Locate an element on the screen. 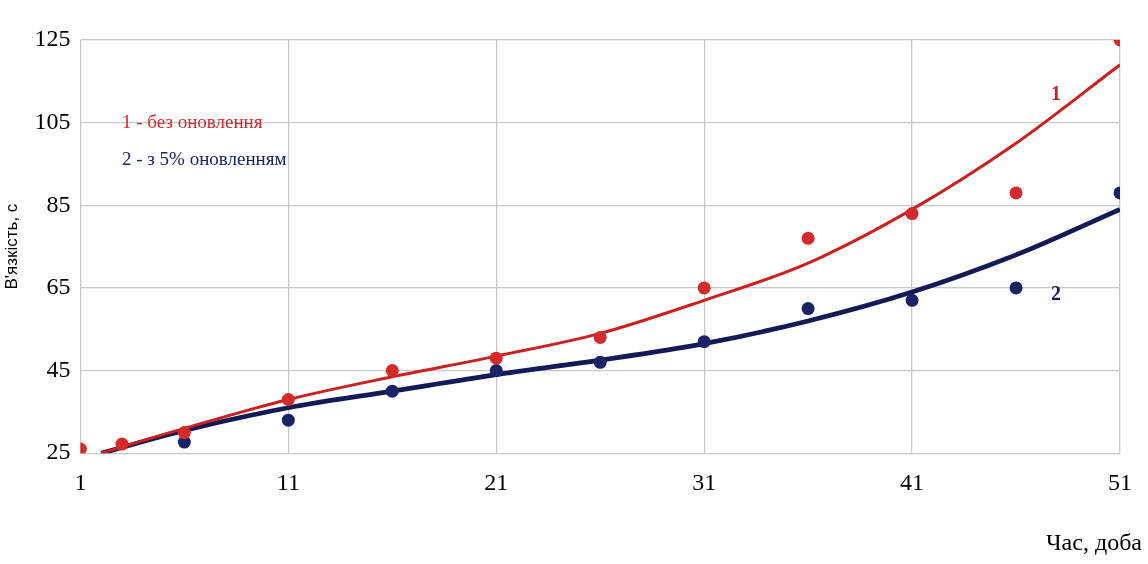  x-axis-title: Час, доба is located at coordinates (1094, 542).